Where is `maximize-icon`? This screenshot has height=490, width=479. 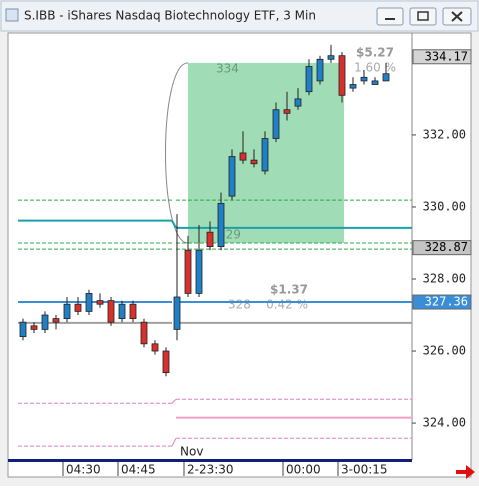 maximize-icon is located at coordinates (423, 16).